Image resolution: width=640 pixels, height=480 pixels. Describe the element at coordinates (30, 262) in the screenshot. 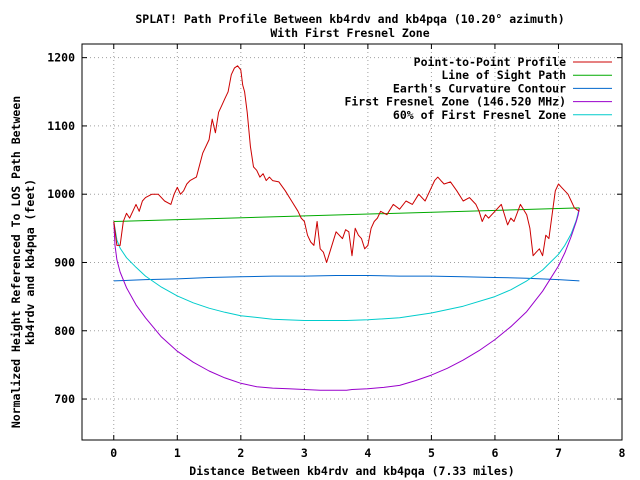

I see `y-axis-label-line2: kb4rdv and kb4pqa (feet)` at that location.